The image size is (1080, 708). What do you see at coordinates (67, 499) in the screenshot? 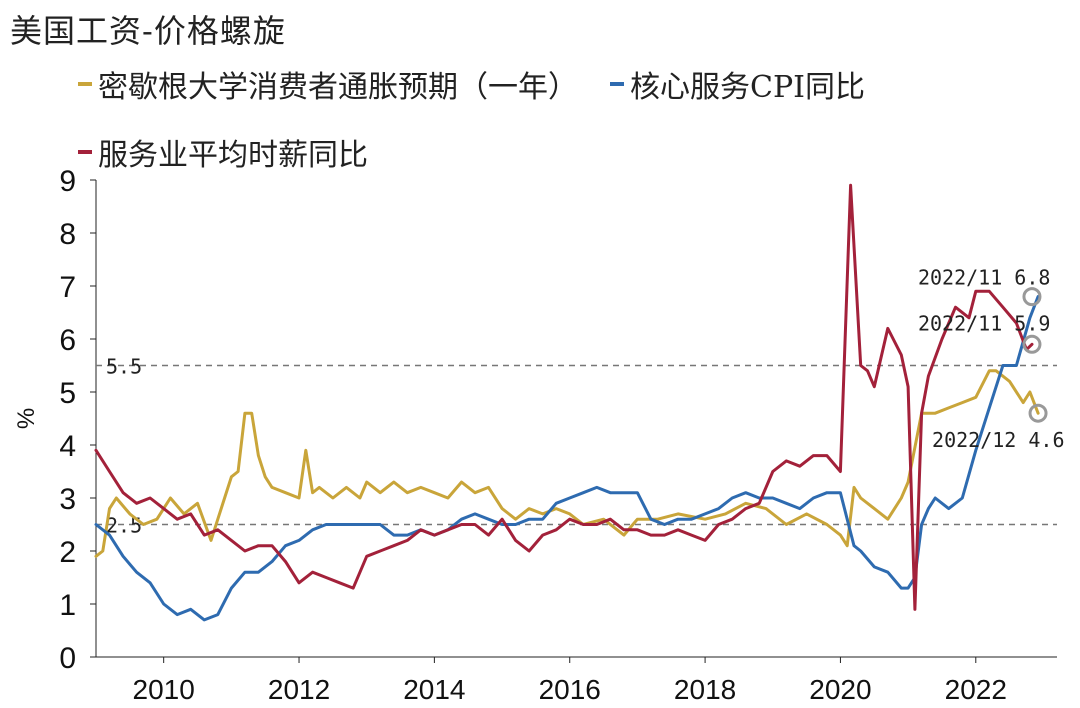
I see `y-tick-label: 3` at bounding box center [67, 499].